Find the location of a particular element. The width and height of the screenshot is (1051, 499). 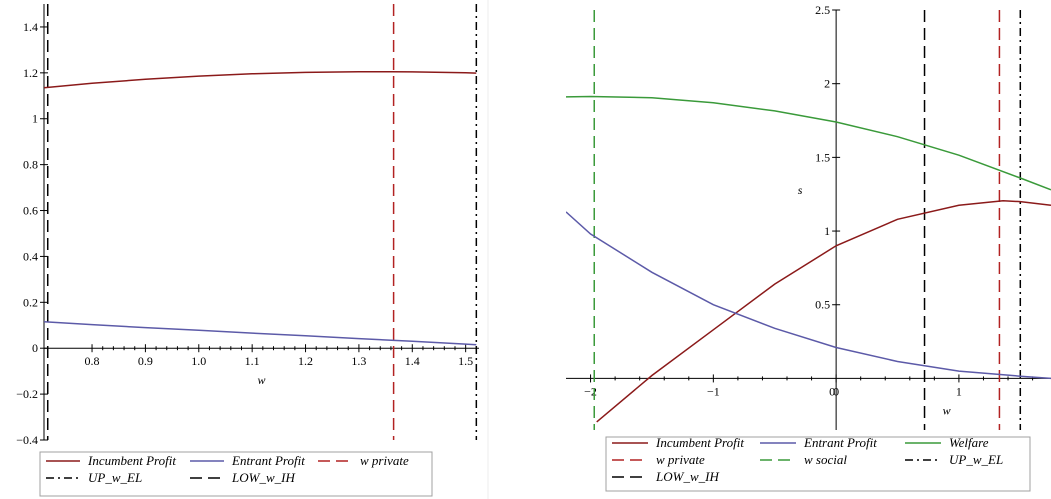

chart1-legend-label-incumbent-profit: Incumbent Profit is located at coordinates (699, 442).